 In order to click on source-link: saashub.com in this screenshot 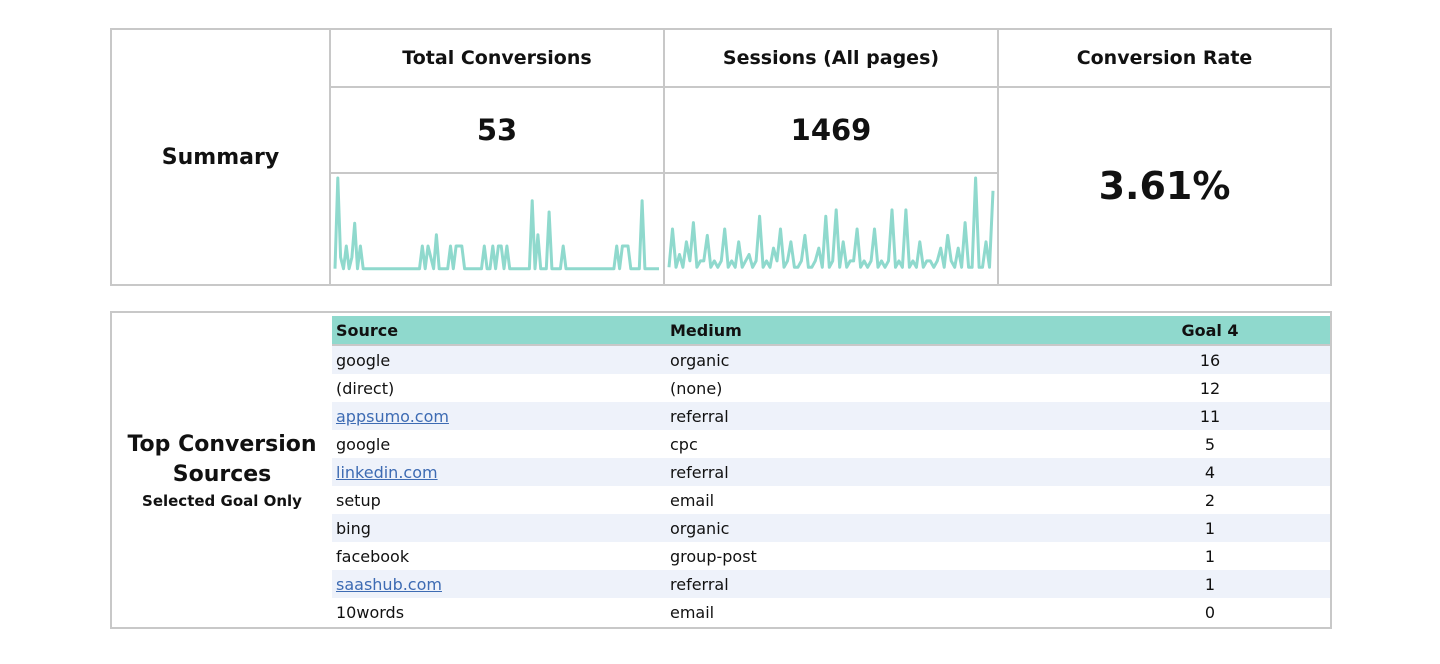, I will do `click(389, 584)`.